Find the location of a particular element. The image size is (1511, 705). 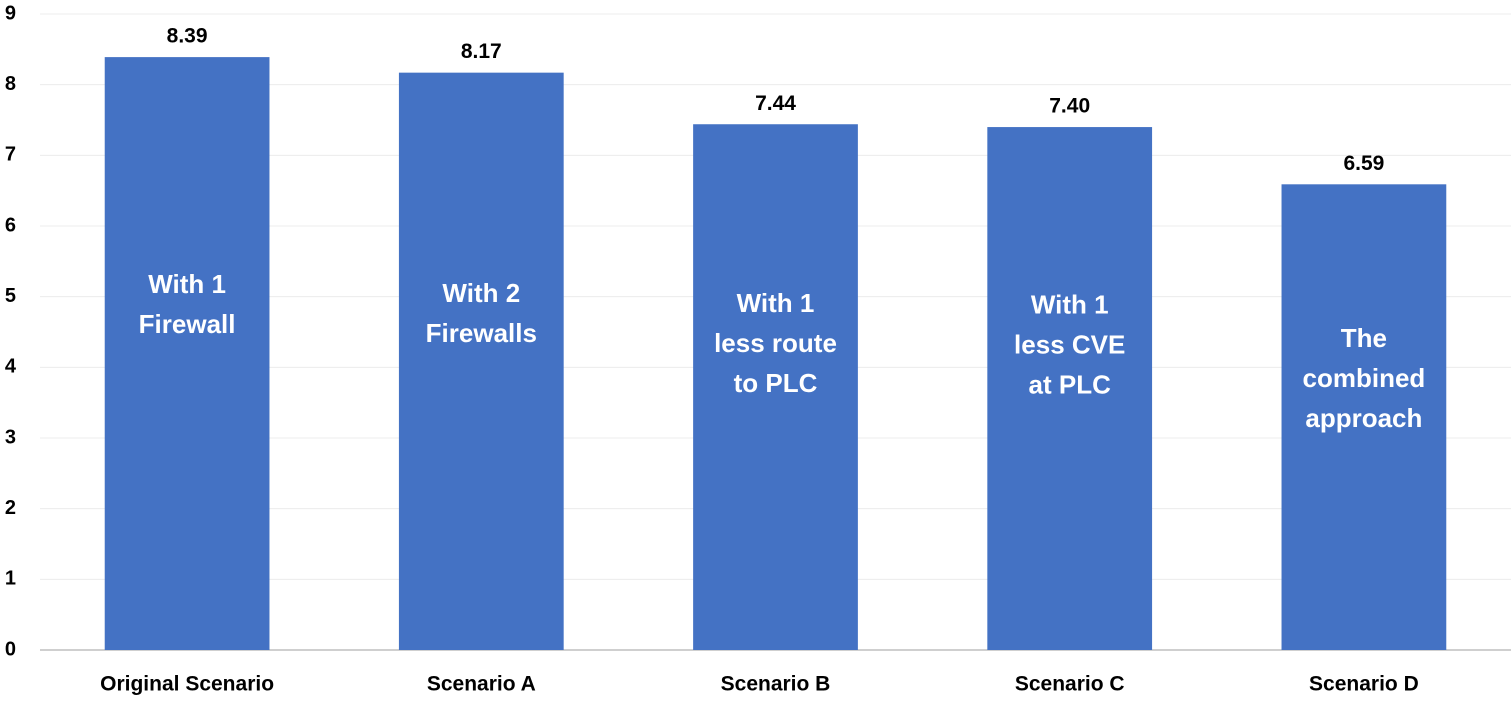

bar-annotation: to PLC is located at coordinates (776, 383).